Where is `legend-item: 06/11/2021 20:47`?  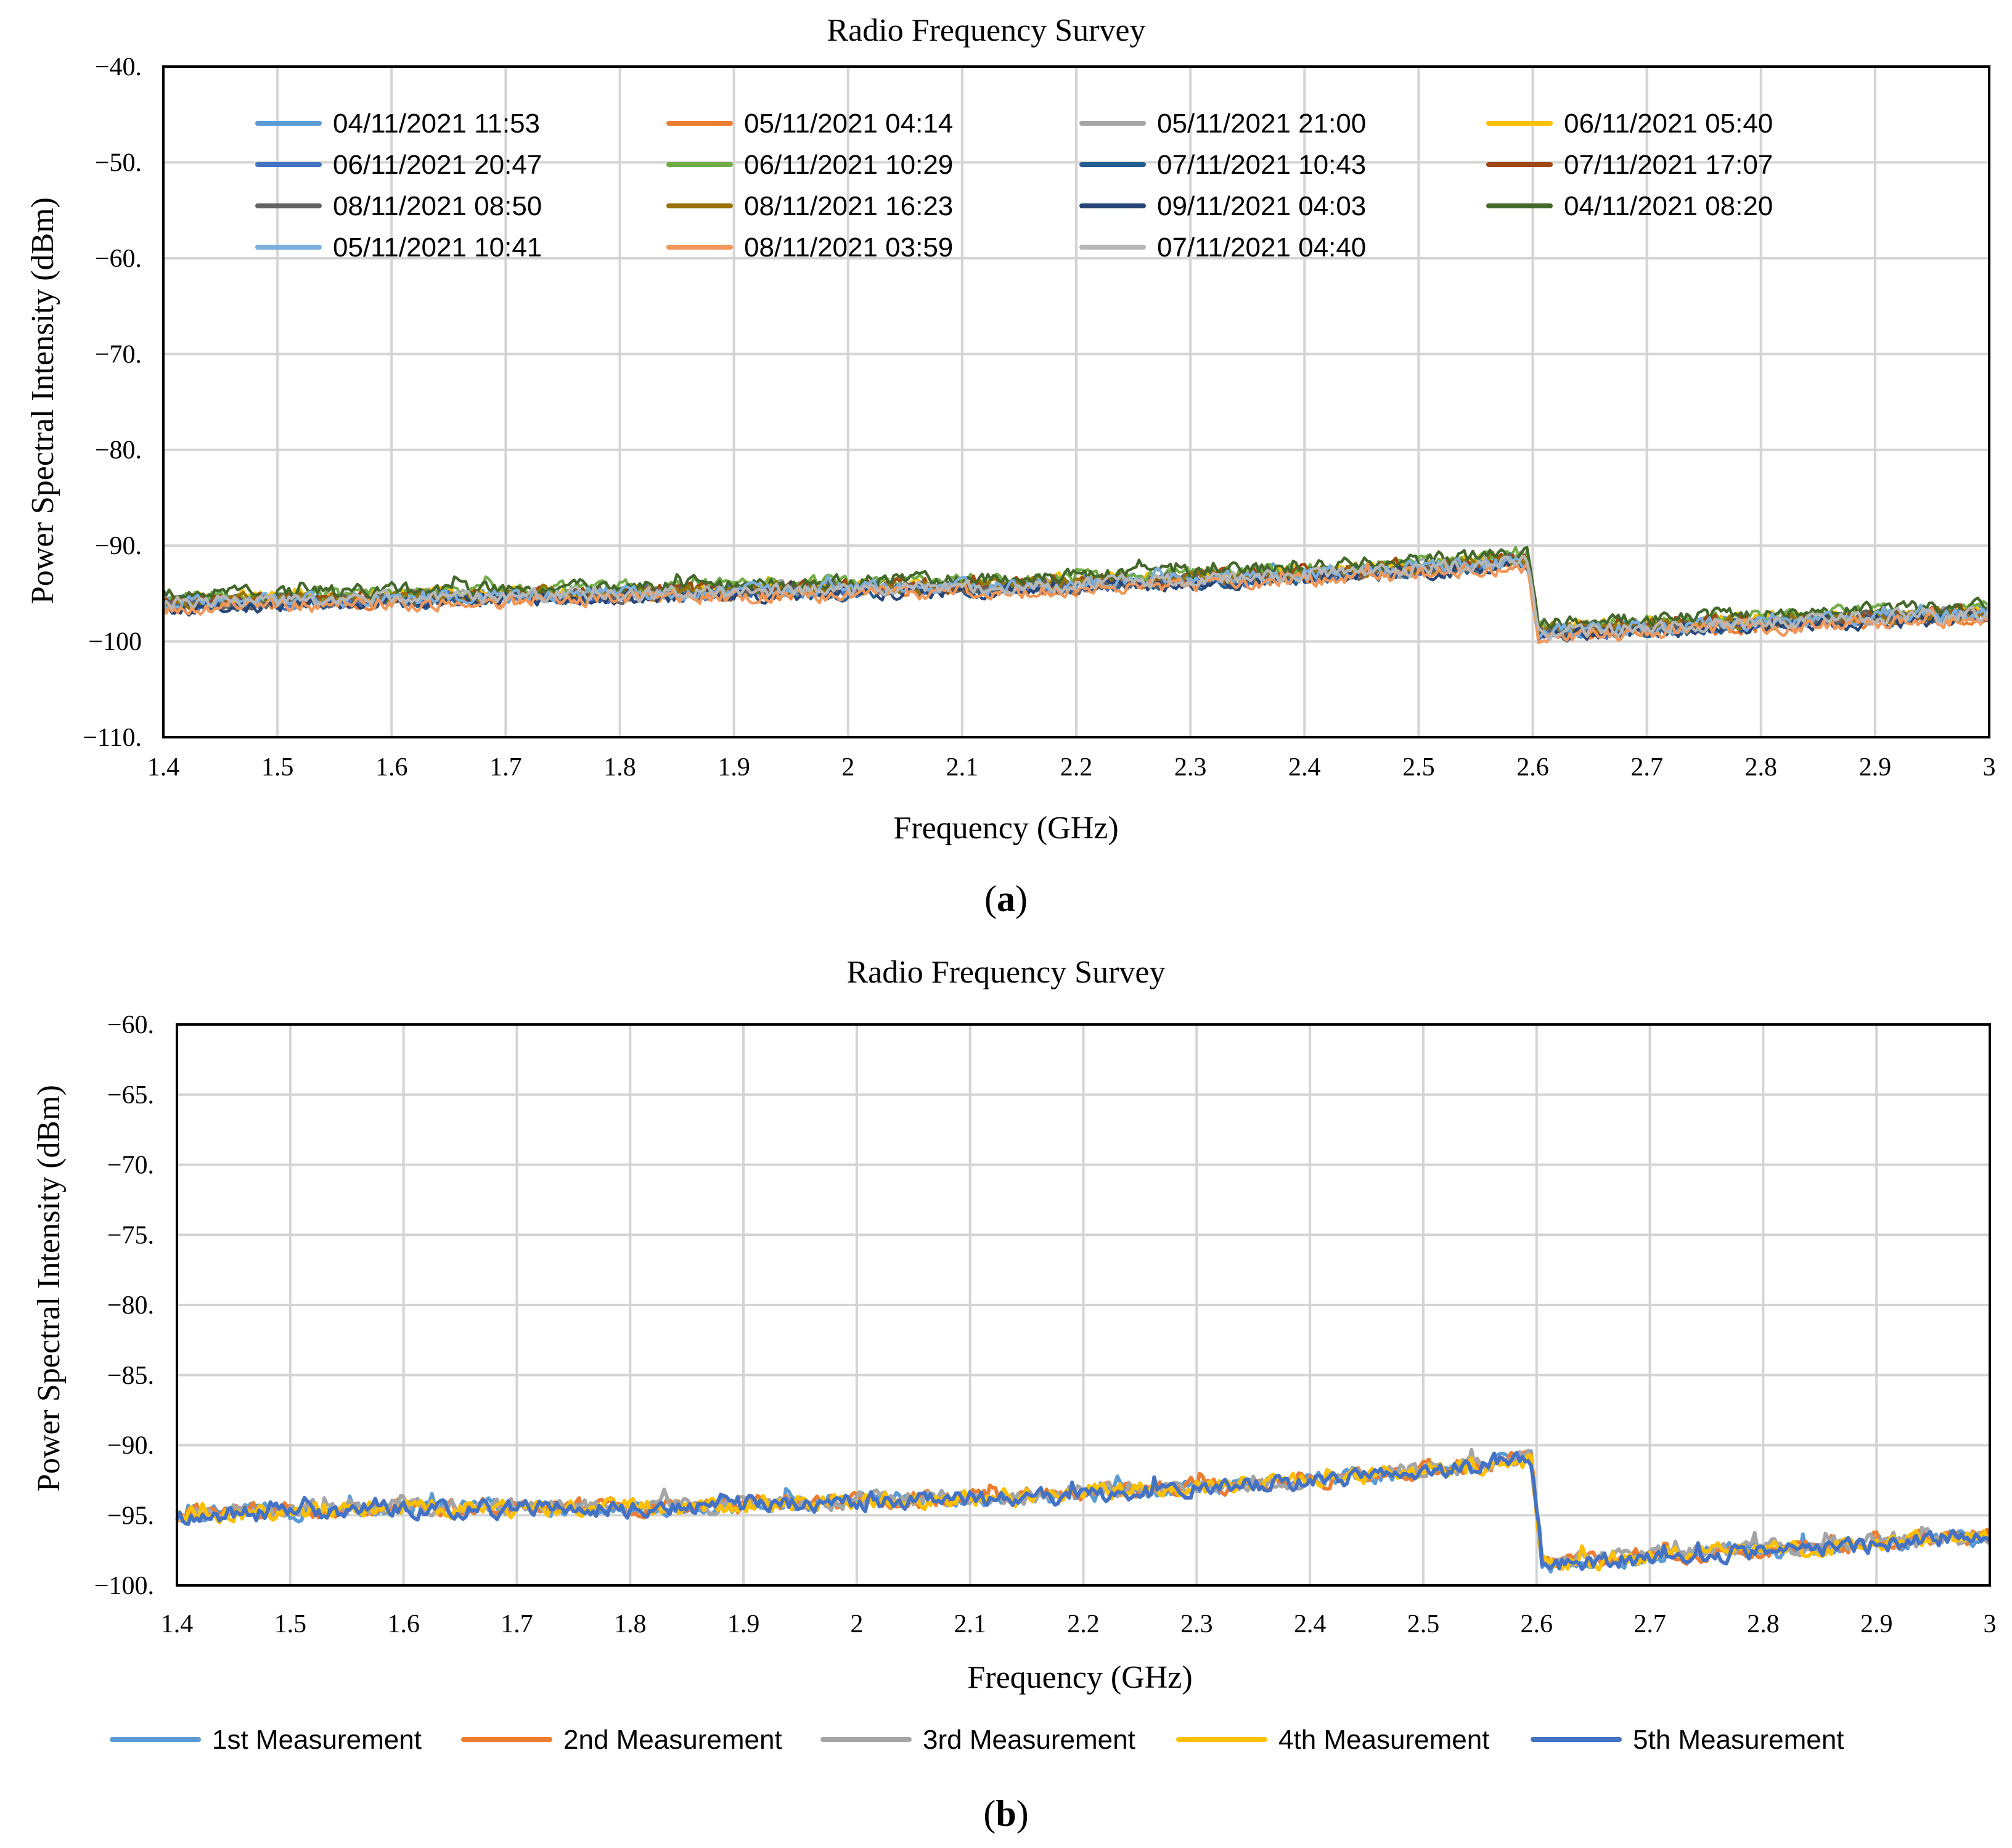
legend-item: 06/11/2021 20:47 is located at coordinates (399, 165).